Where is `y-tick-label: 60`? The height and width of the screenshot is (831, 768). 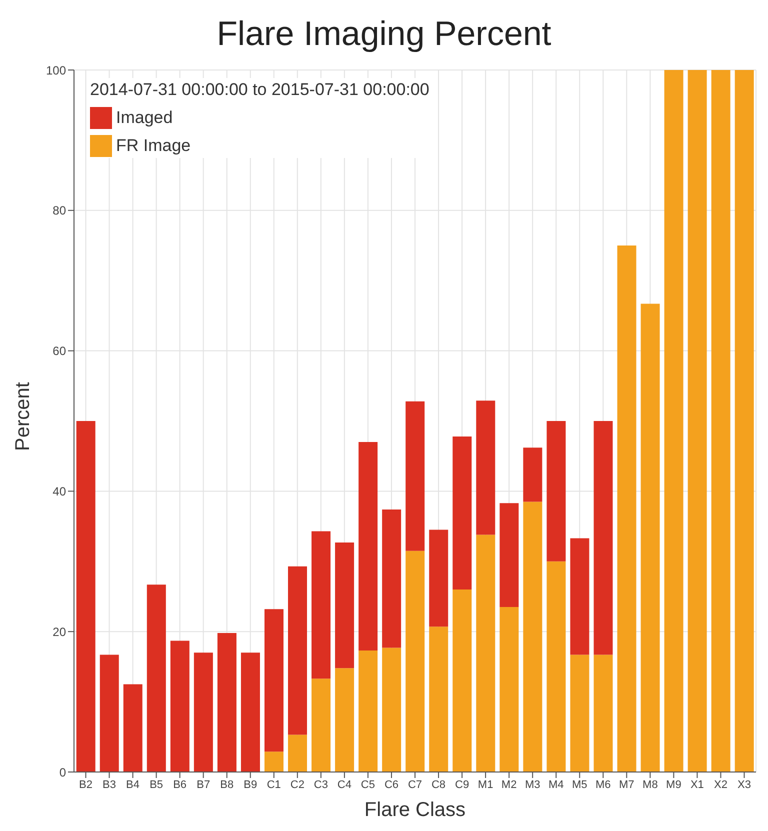
y-tick-label: 60 is located at coordinates (59, 351).